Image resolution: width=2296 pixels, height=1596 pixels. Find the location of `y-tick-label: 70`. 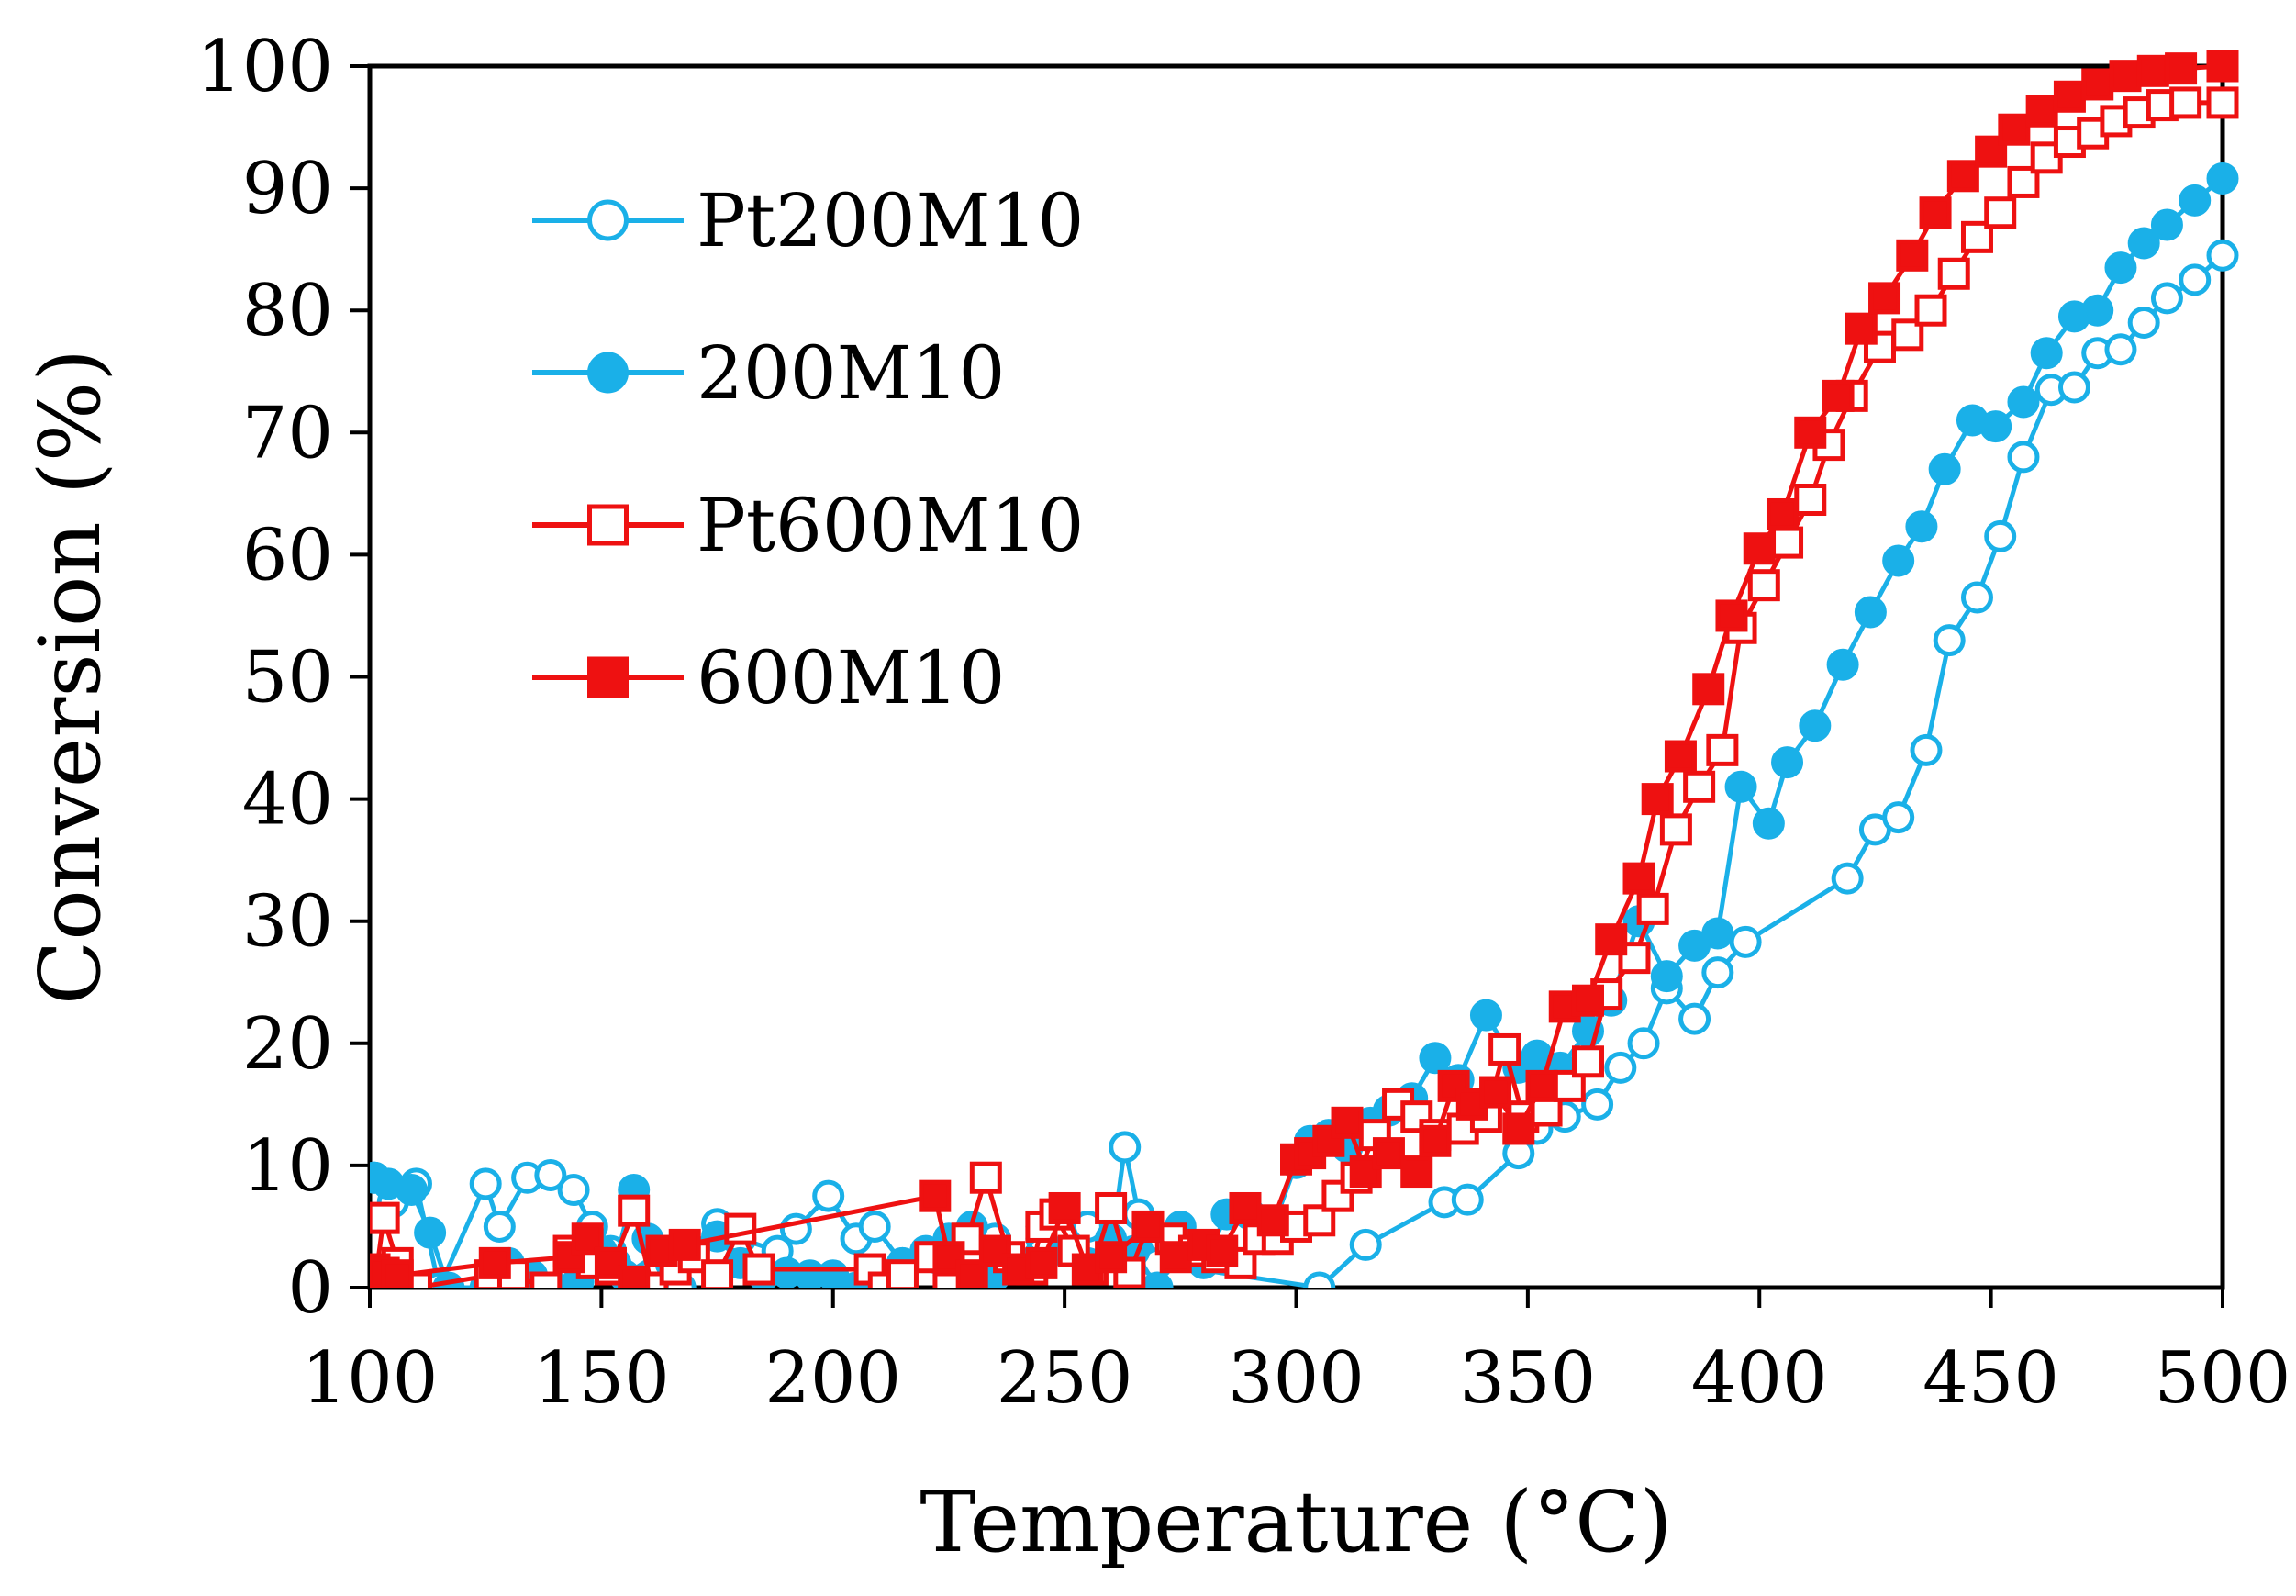

y-tick-label: 70 is located at coordinates (287, 433).